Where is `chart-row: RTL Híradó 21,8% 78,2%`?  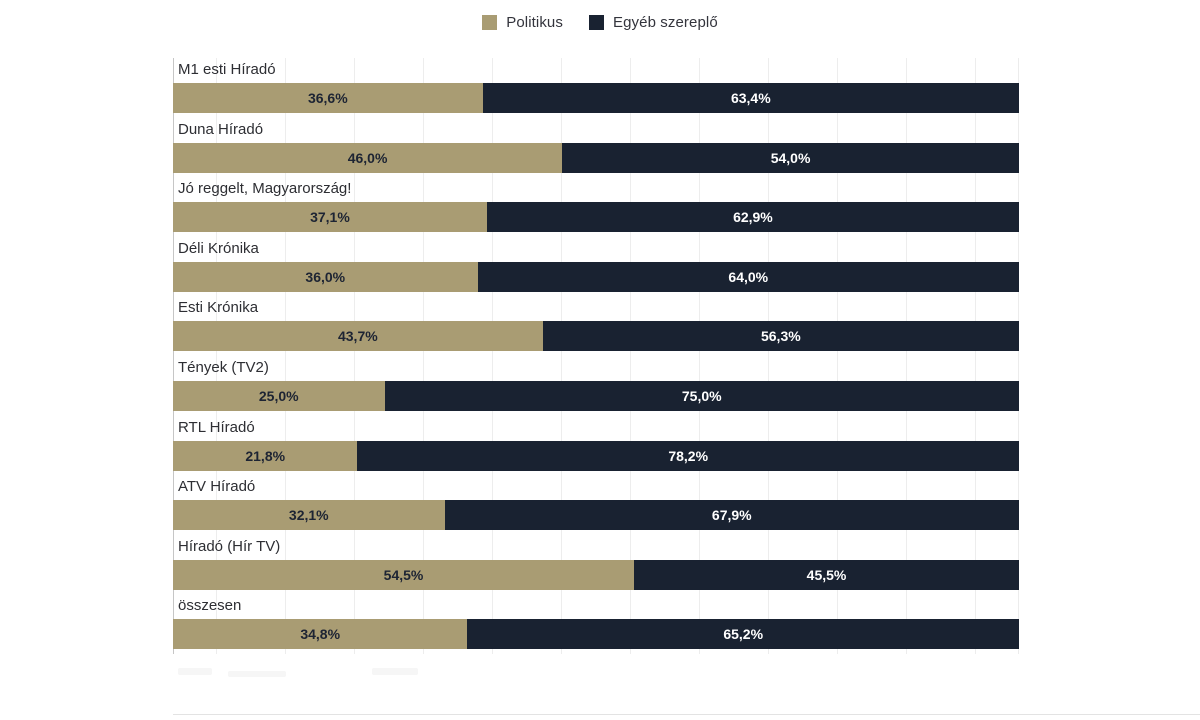
chart-row: RTL Híradó 21,8% 78,2% is located at coordinates (596, 446).